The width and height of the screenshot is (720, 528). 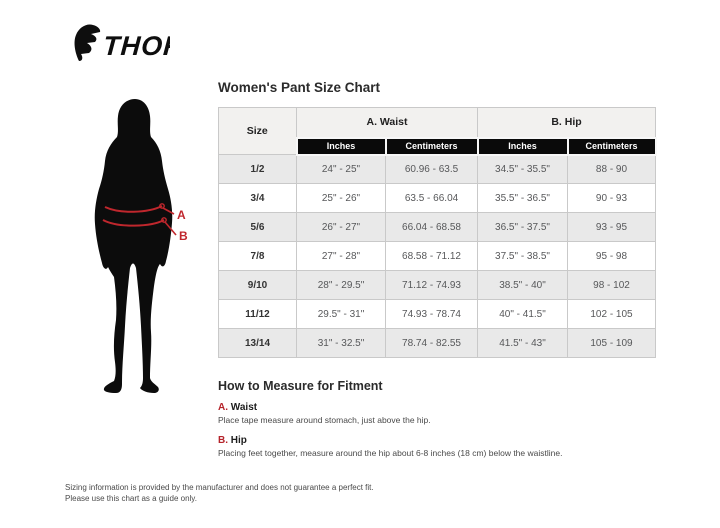 I want to click on measure-item-heading: B. Hip, so click(x=390, y=440).